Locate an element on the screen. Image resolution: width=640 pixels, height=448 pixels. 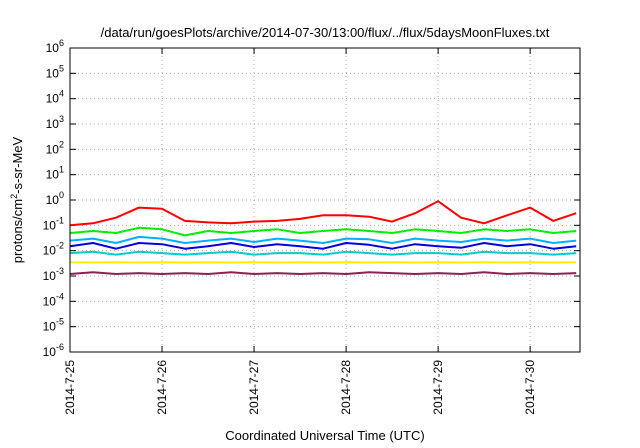
y-tick-exponent: -6 is located at coordinates (60, 347).